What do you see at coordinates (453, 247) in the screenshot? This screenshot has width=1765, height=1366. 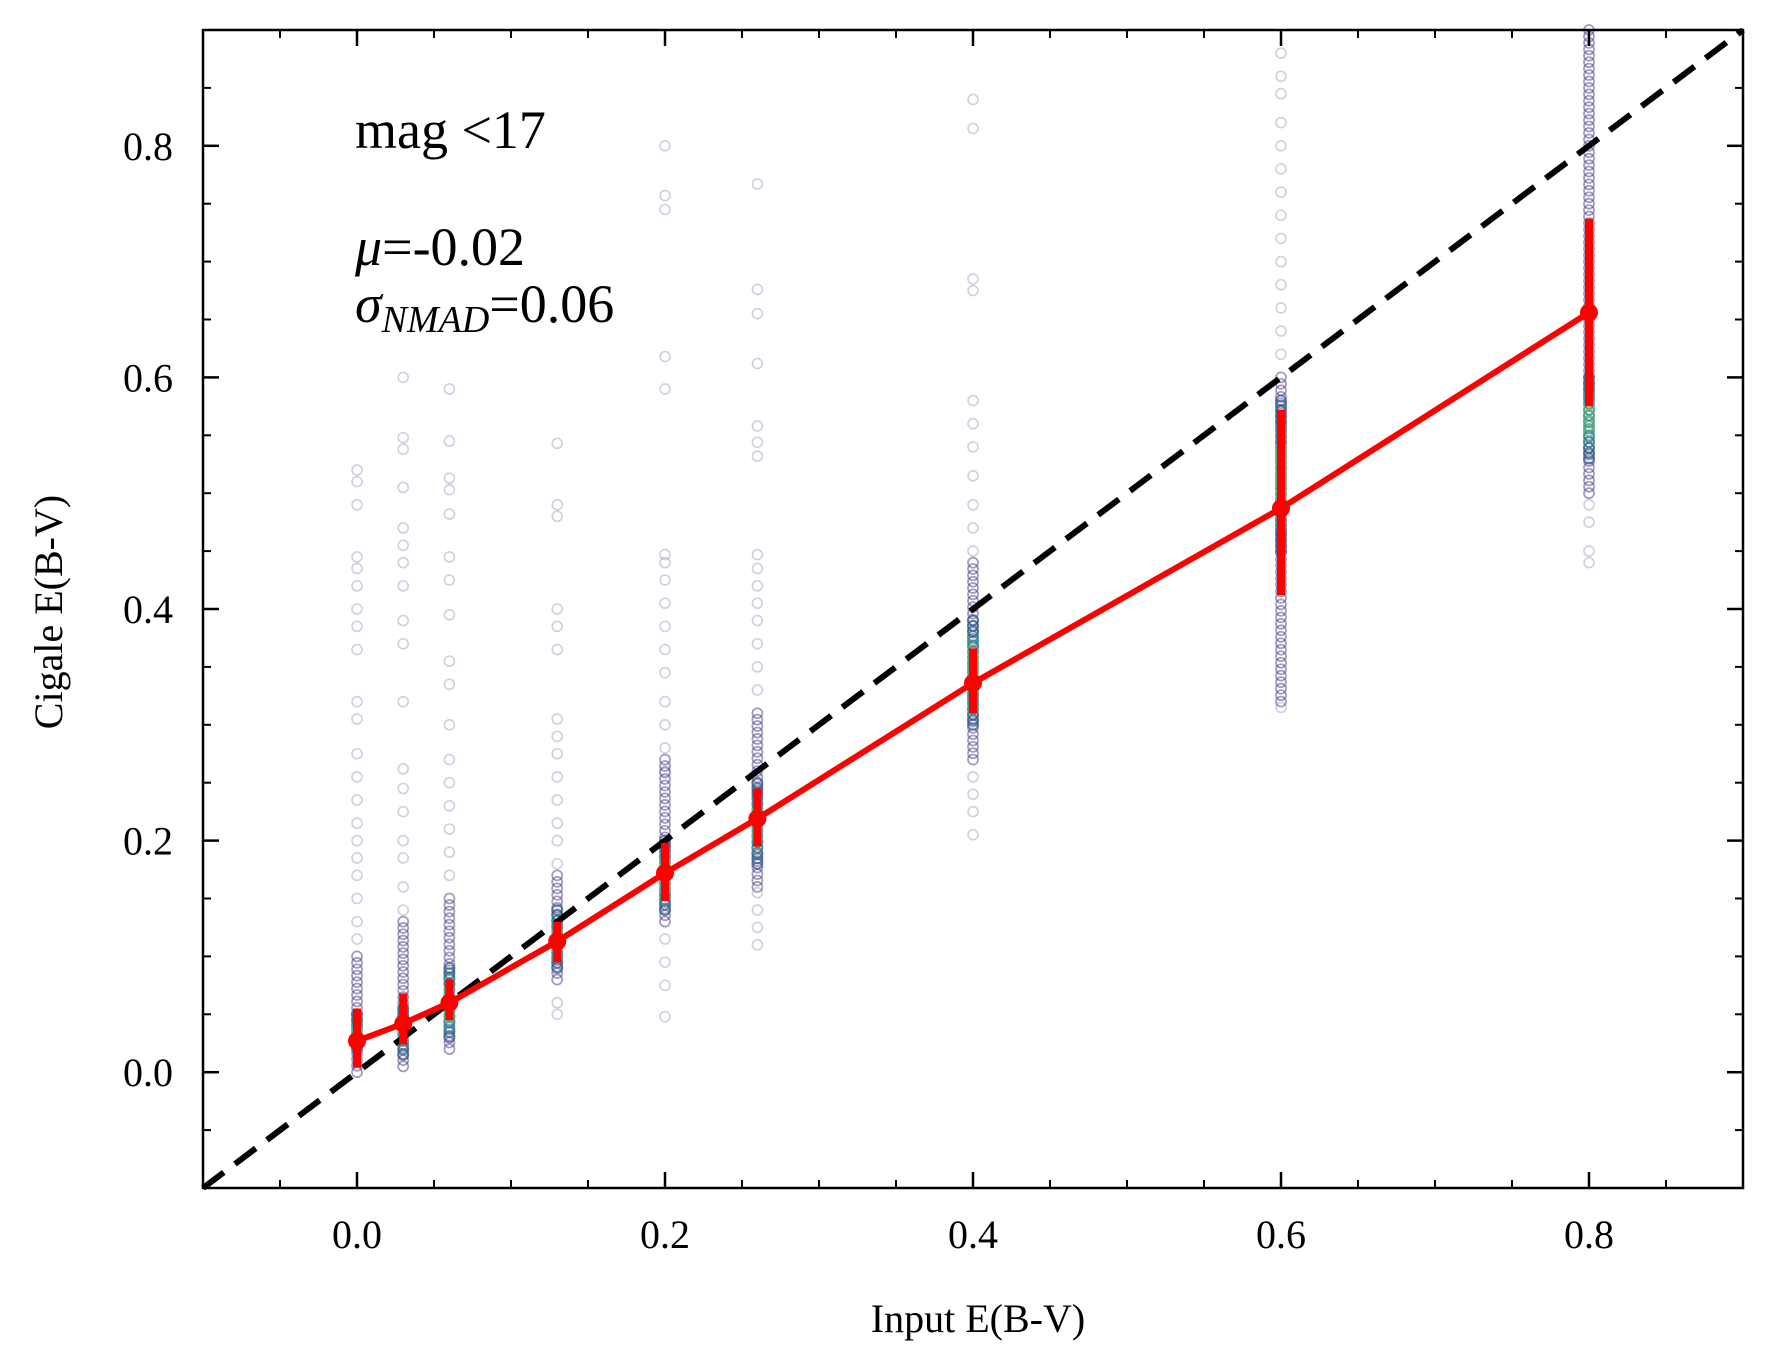 I see `mu-value: =-0.02` at bounding box center [453, 247].